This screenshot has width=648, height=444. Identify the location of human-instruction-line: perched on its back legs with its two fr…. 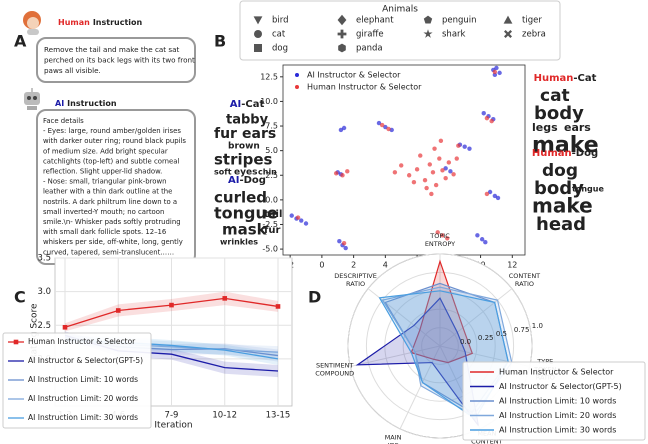
(119, 60).